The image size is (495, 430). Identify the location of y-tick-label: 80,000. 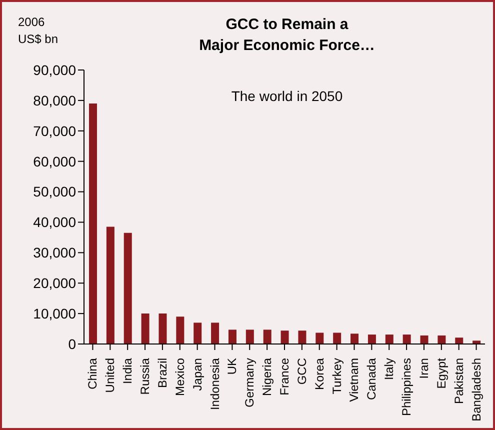
(54, 100).